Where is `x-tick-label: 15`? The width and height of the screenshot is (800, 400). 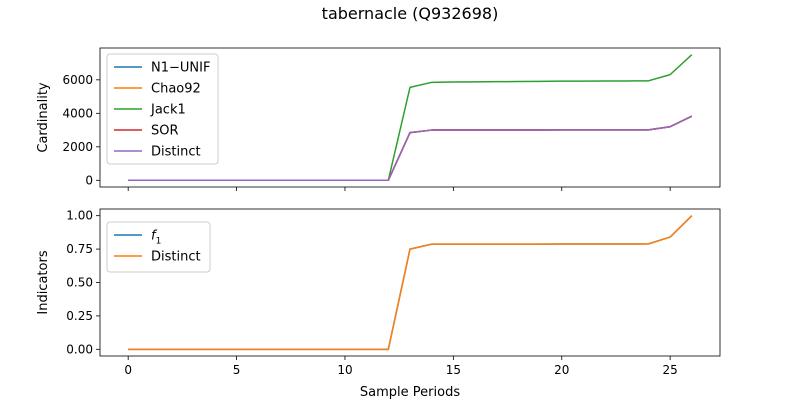 x-tick-label: 15 is located at coordinates (453, 370).